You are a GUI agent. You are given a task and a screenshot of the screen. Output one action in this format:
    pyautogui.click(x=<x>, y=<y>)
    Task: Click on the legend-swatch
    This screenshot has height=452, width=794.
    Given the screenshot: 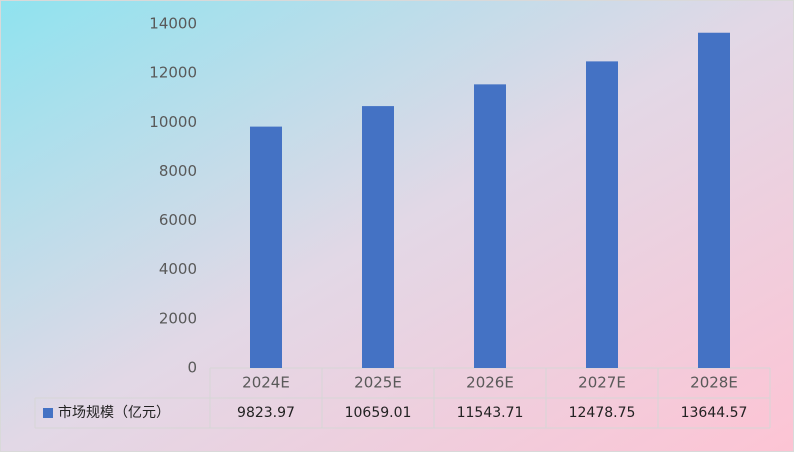 What is the action you would take?
    pyautogui.click(x=48, y=413)
    